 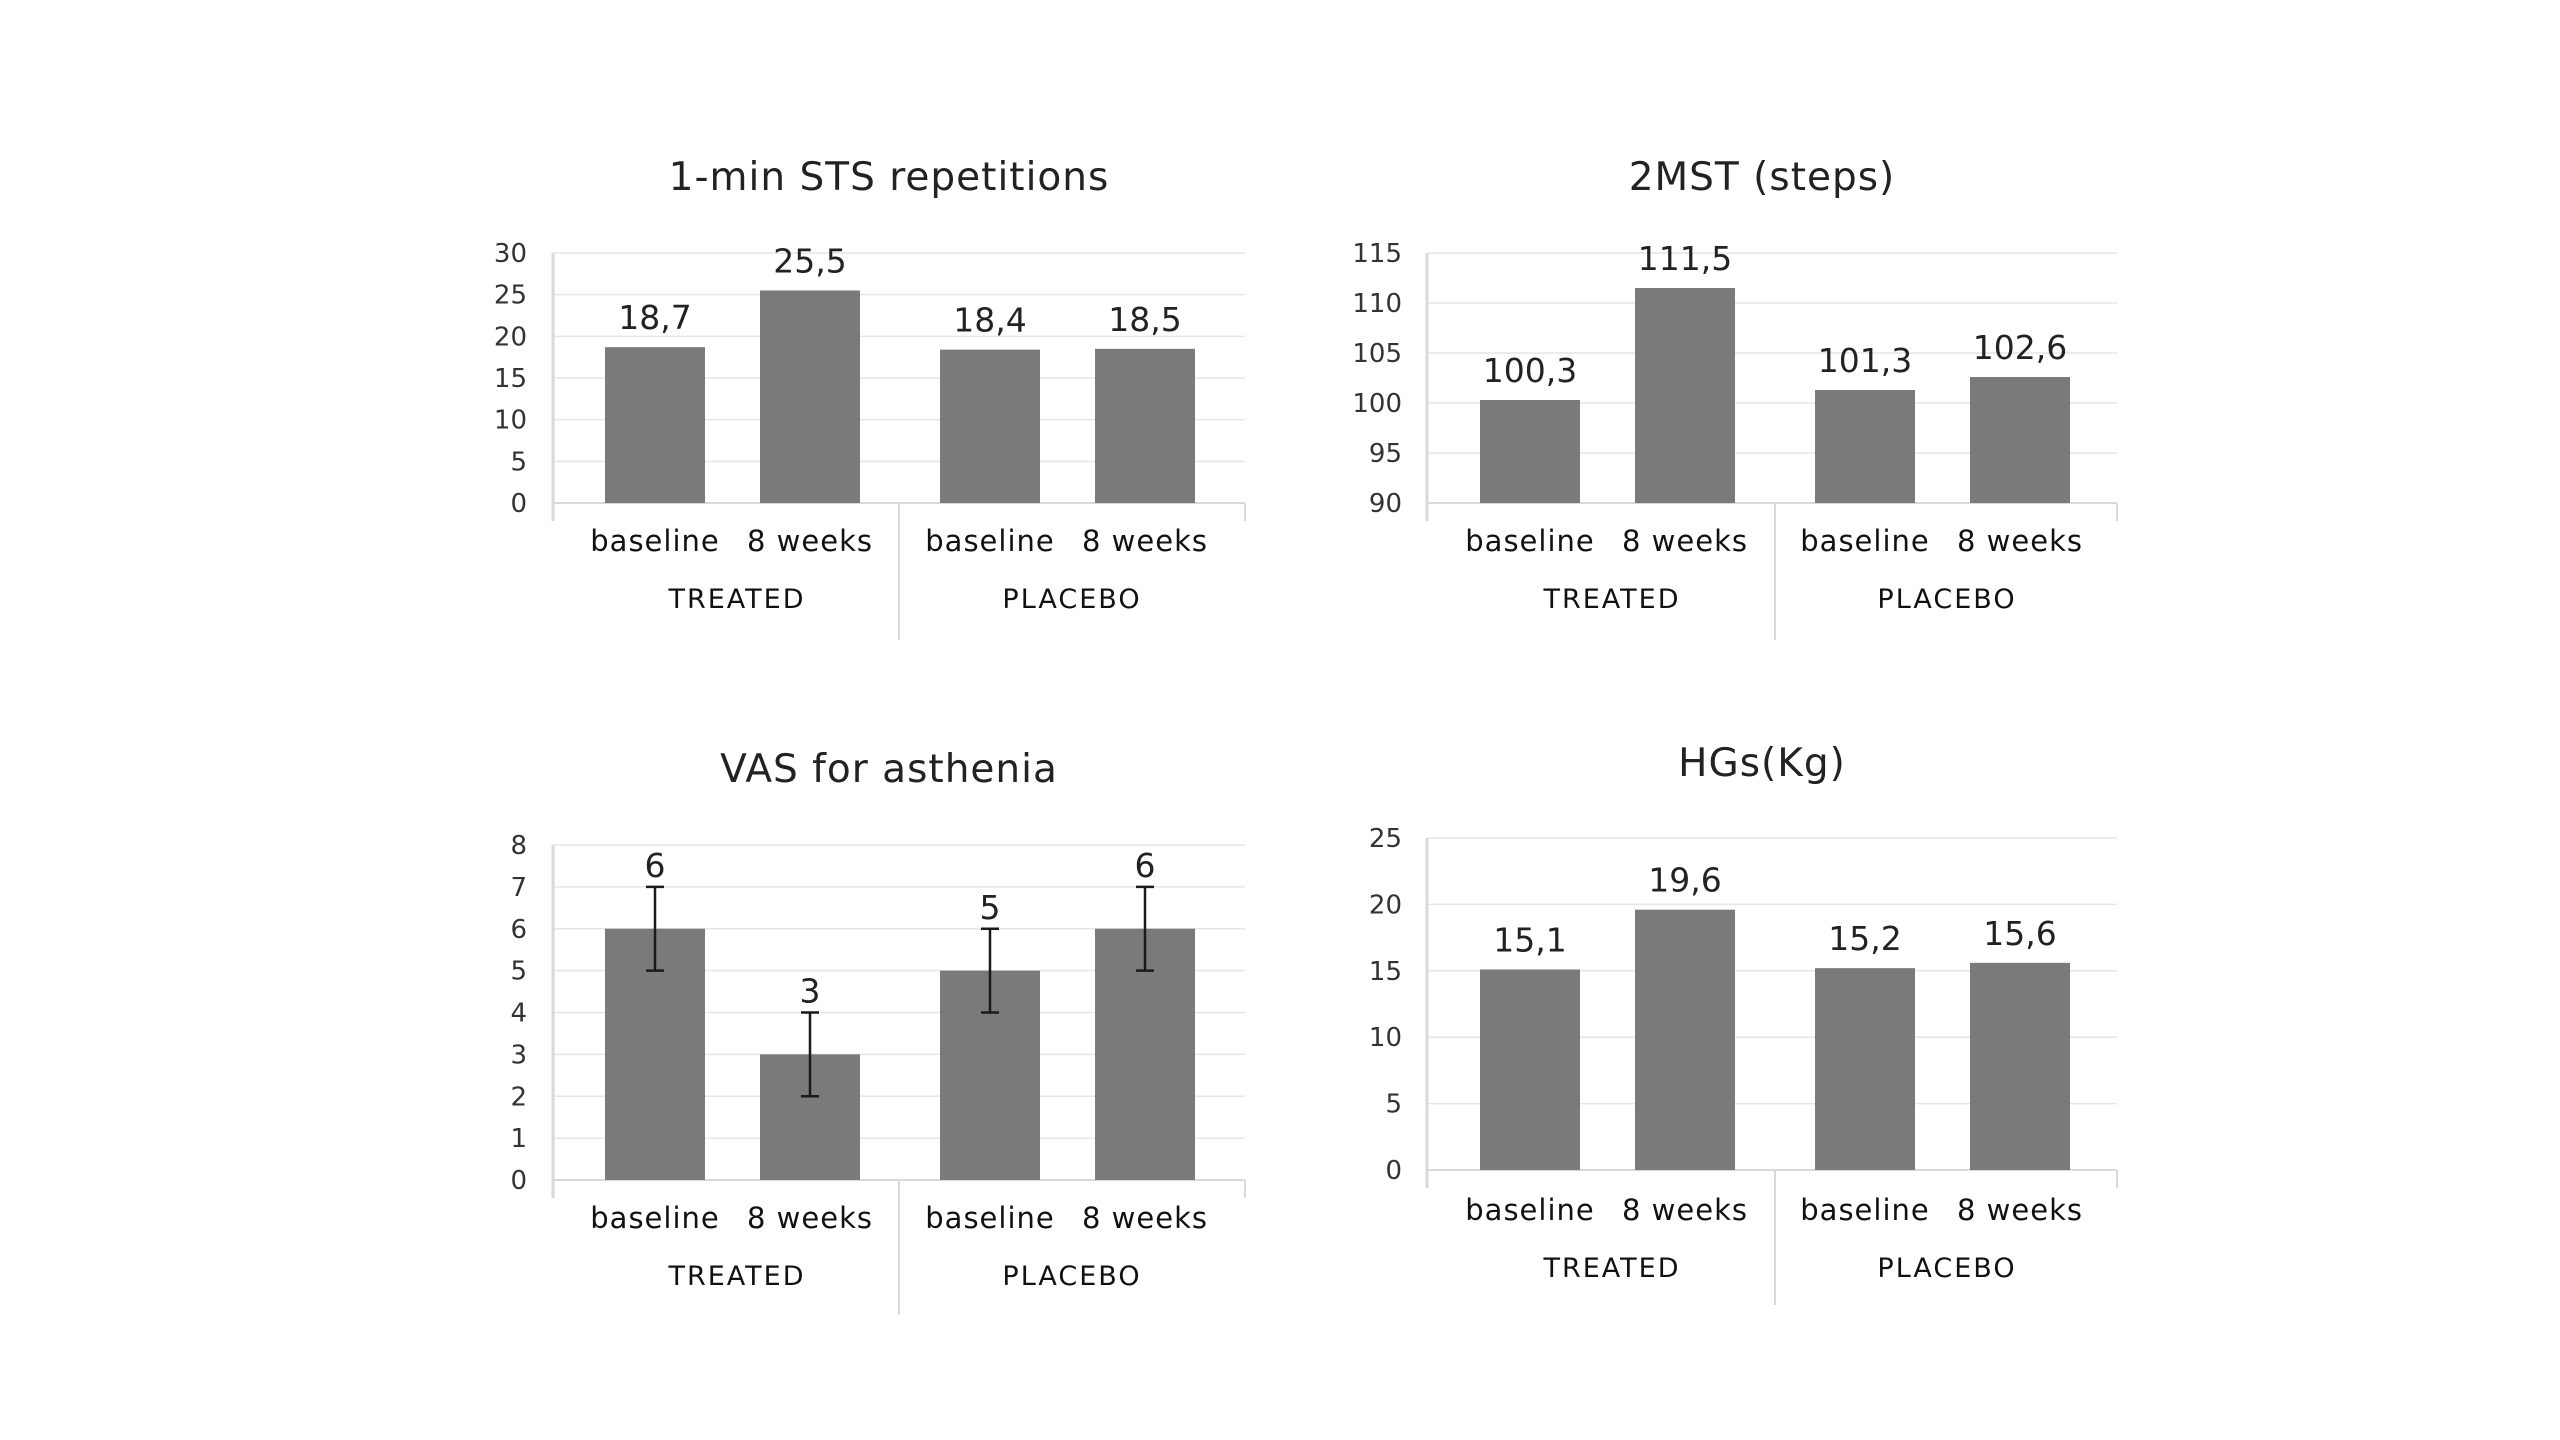 I want to click on chart-title: VAS for asthenia, so click(x=889, y=769).